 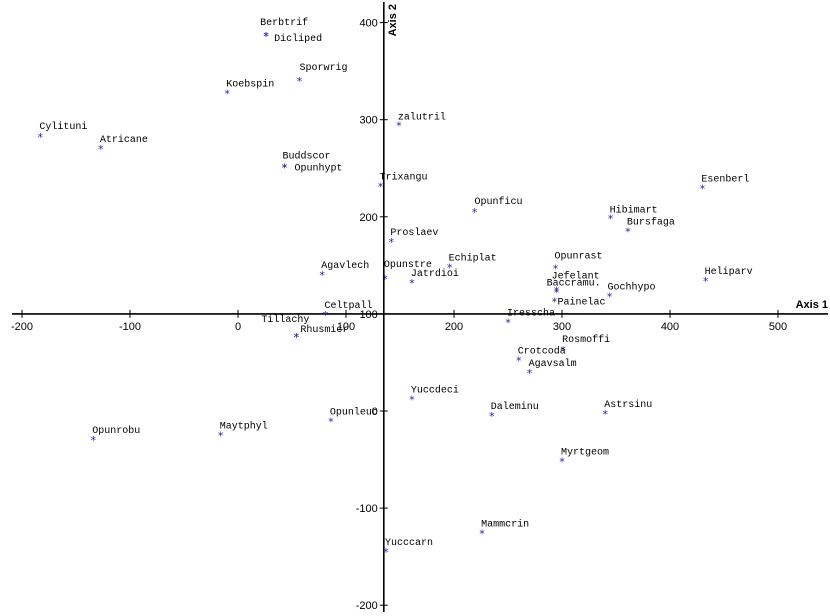 I want to click on y-tick-label: 200, so click(x=368, y=218).